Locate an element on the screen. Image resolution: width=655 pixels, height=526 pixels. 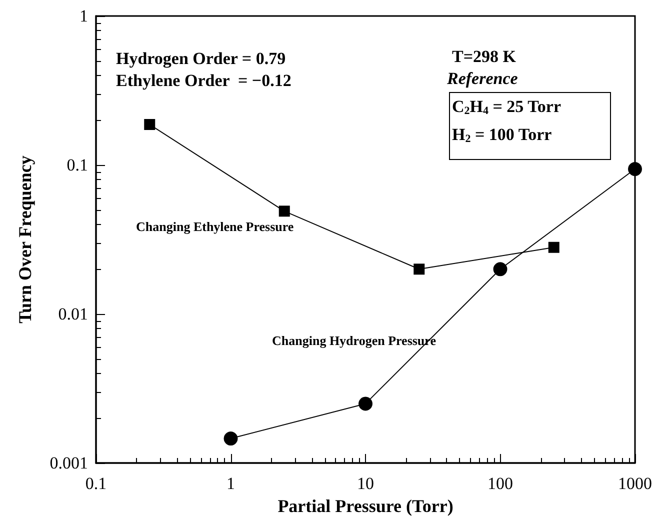
y-tick-label: 0.001 is located at coordinates (69, 463).